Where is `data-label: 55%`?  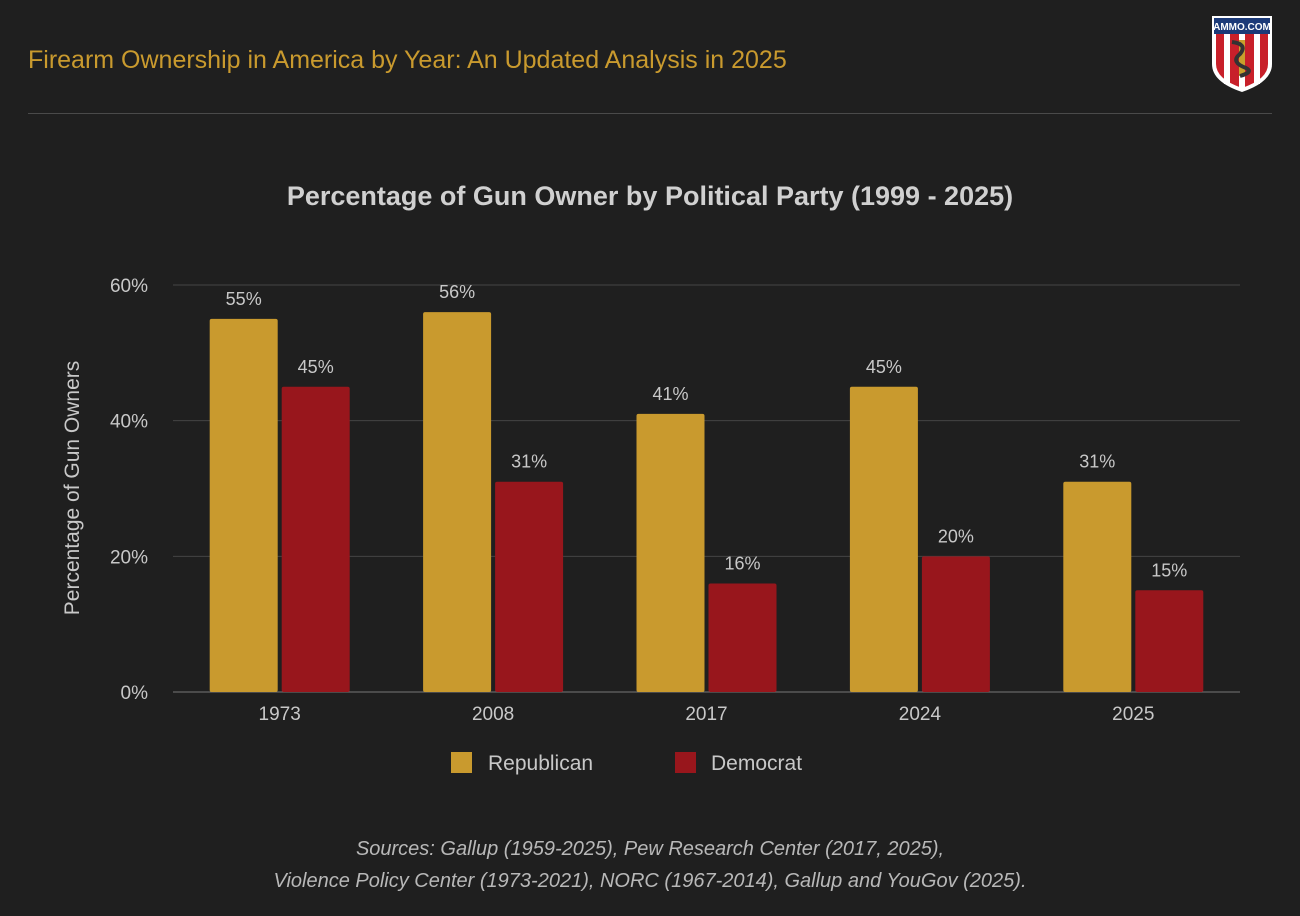
data-label: 55% is located at coordinates (244, 299).